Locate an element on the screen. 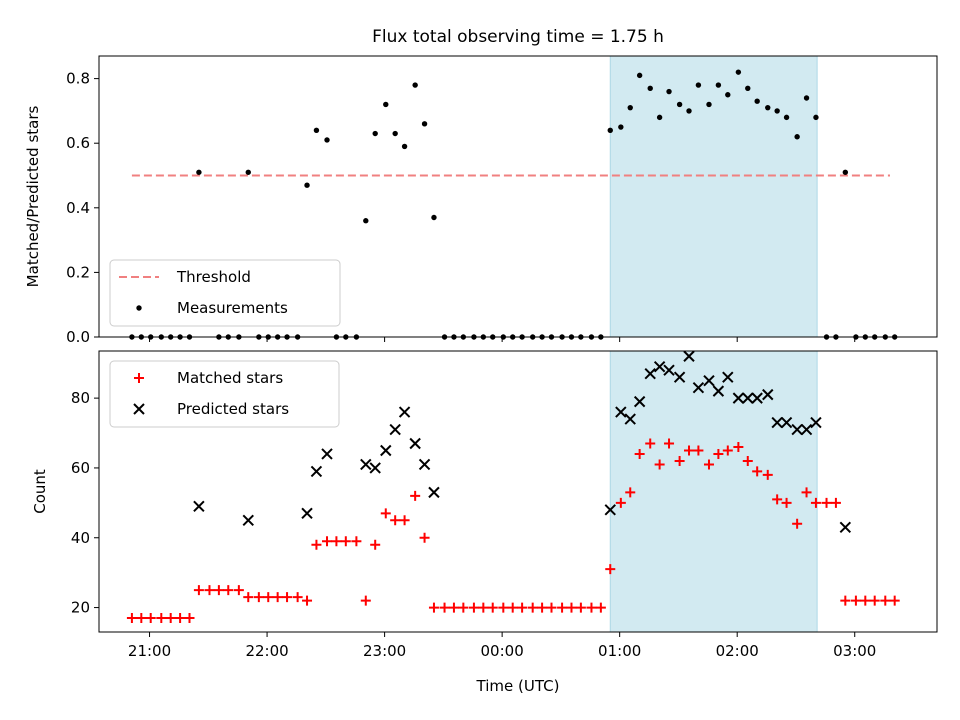  legend: Matched stars Predicted stars is located at coordinates (224, 394).